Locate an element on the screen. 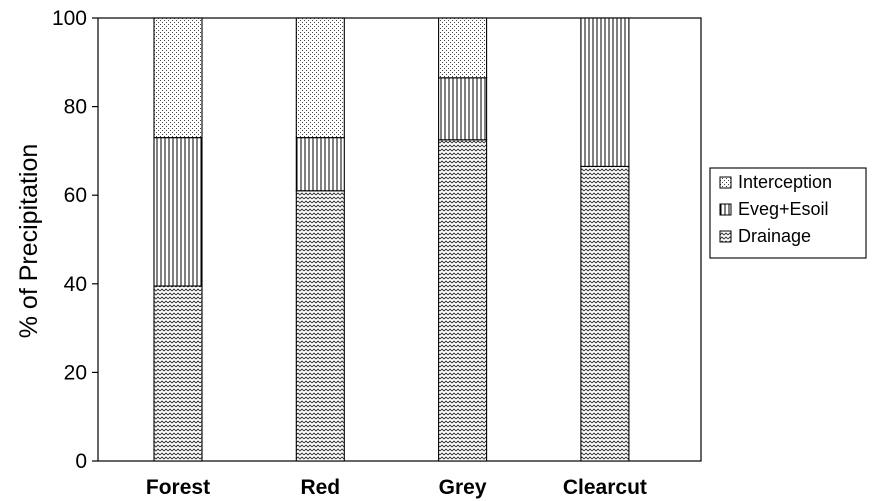 The width and height of the screenshot is (875, 501). legend: Interception Eveg+Esoil Drainage is located at coordinates (788, 213).